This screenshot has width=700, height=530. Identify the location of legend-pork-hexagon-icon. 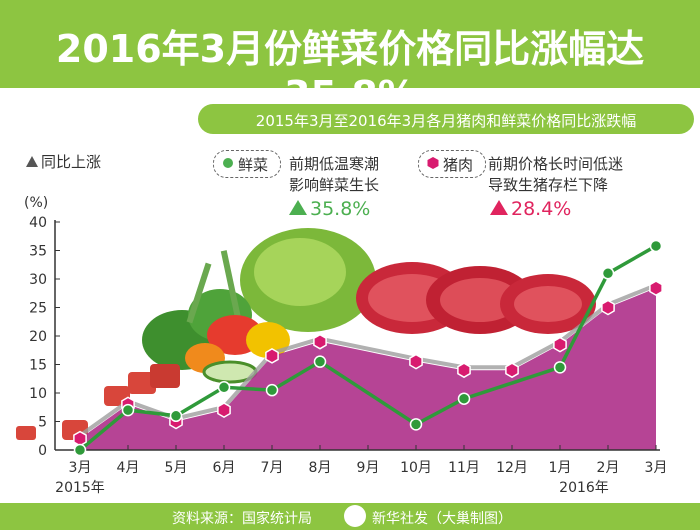
(433, 163).